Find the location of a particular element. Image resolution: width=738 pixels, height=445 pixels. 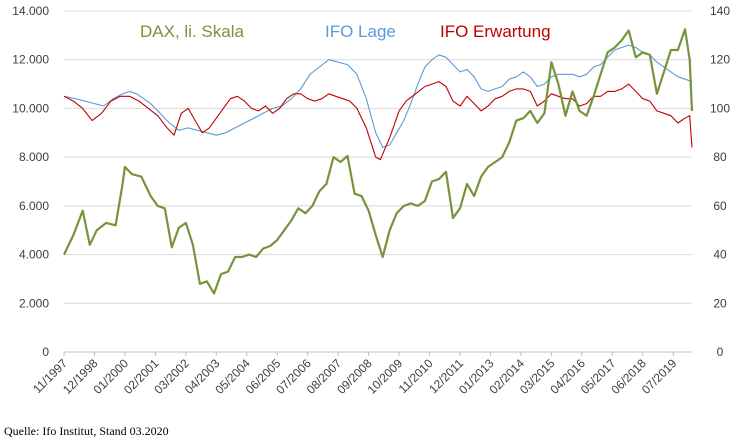

left-tick-label: 2.000 is located at coordinates (34, 303).